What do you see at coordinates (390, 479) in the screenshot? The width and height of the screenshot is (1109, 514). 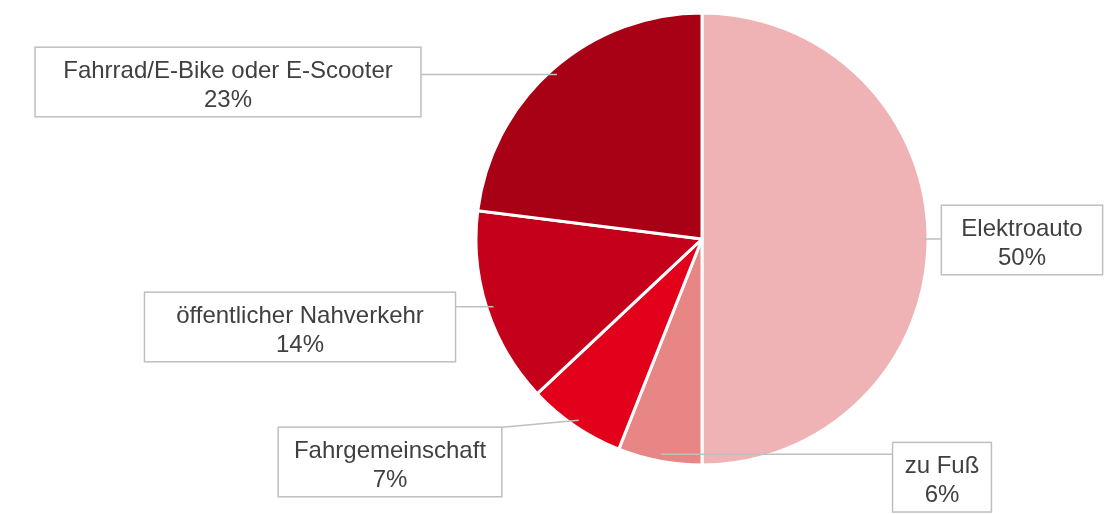 I see `data-label: 7%` at bounding box center [390, 479].